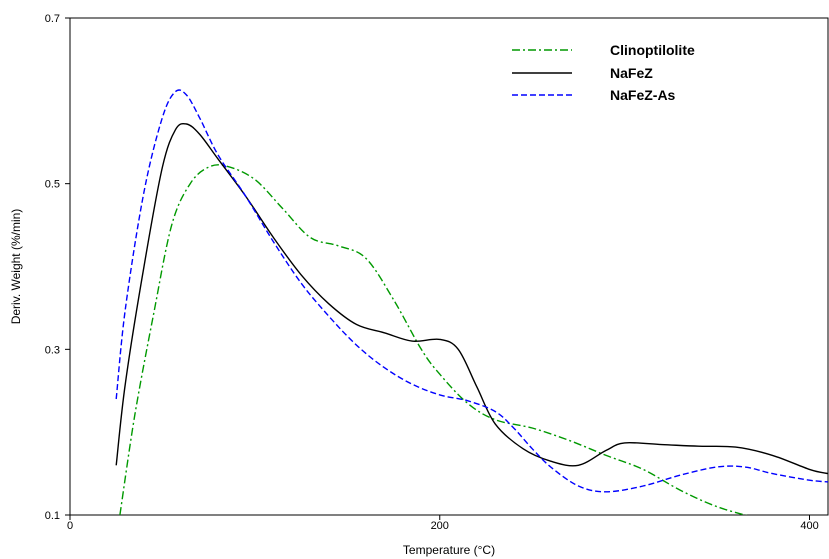 This screenshot has height=559, width=829. I want to click on y-tick-label: 0.5, so click(52, 185).